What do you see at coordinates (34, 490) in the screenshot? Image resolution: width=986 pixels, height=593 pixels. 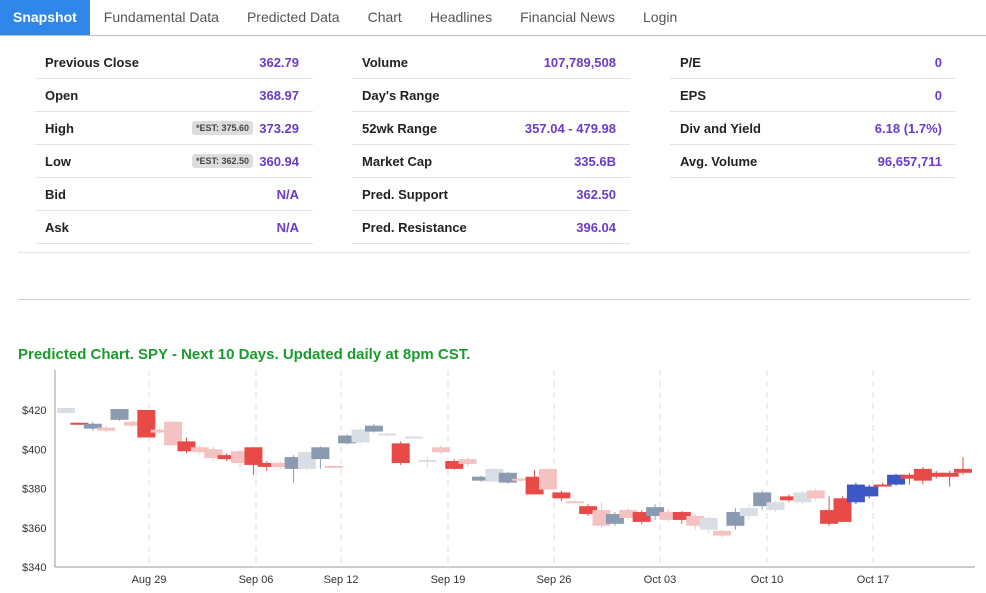 I see `y-tick-label: $380` at bounding box center [34, 490].